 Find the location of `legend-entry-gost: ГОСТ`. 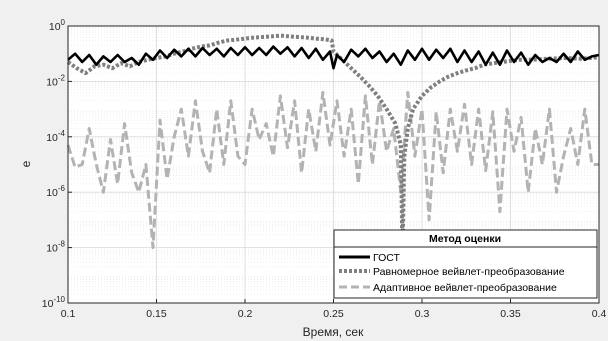

legend-entry-gost: ГОСТ is located at coordinates (386, 258).